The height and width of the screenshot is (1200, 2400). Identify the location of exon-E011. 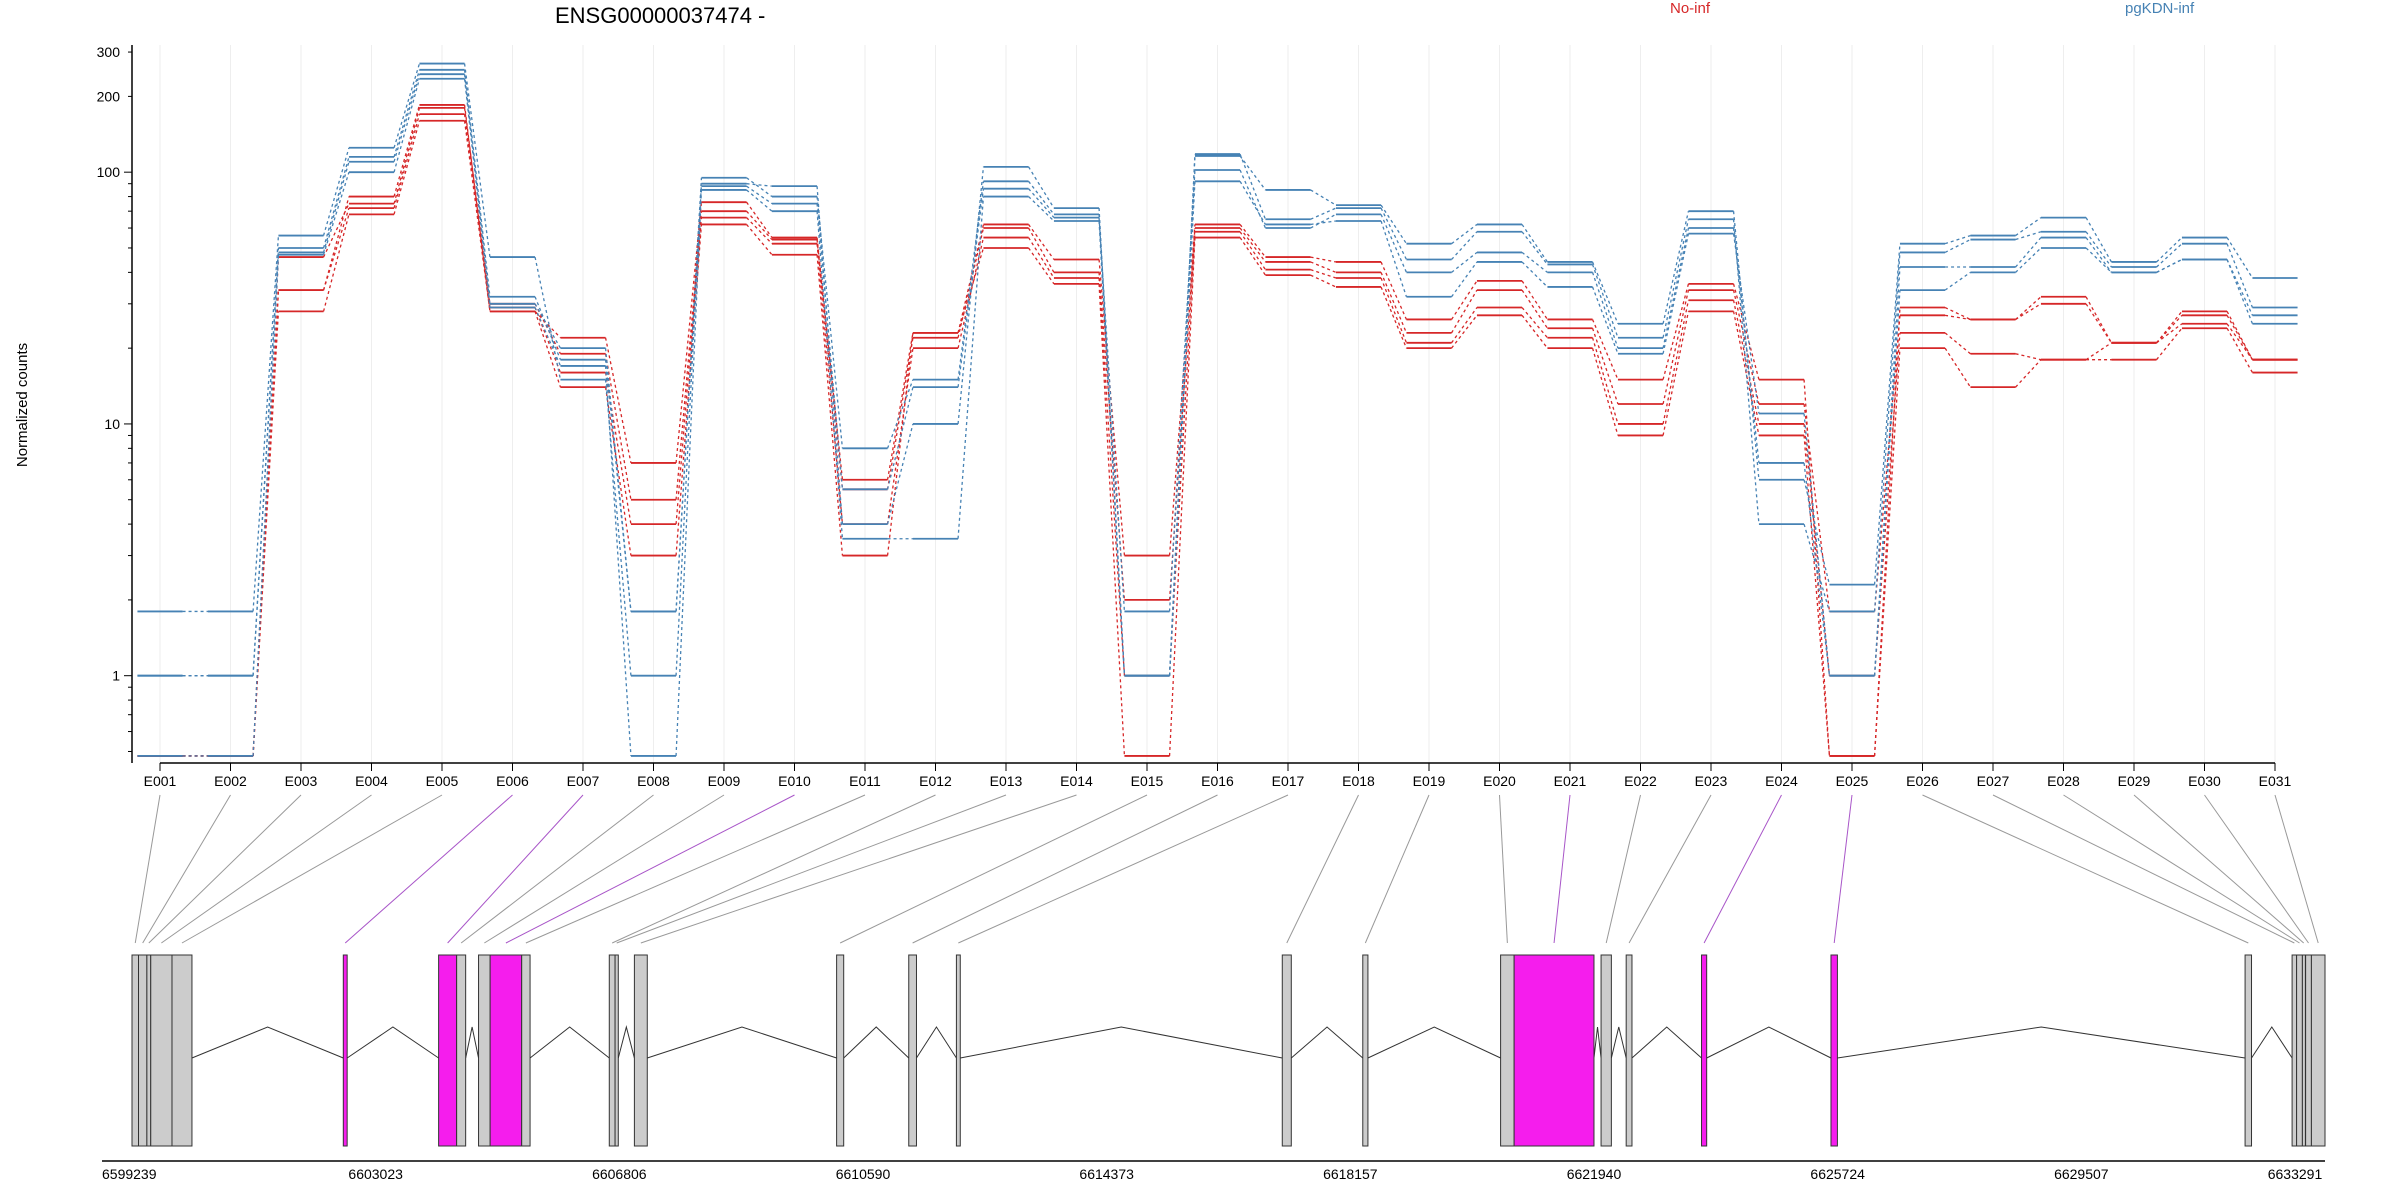
(526, 1050).